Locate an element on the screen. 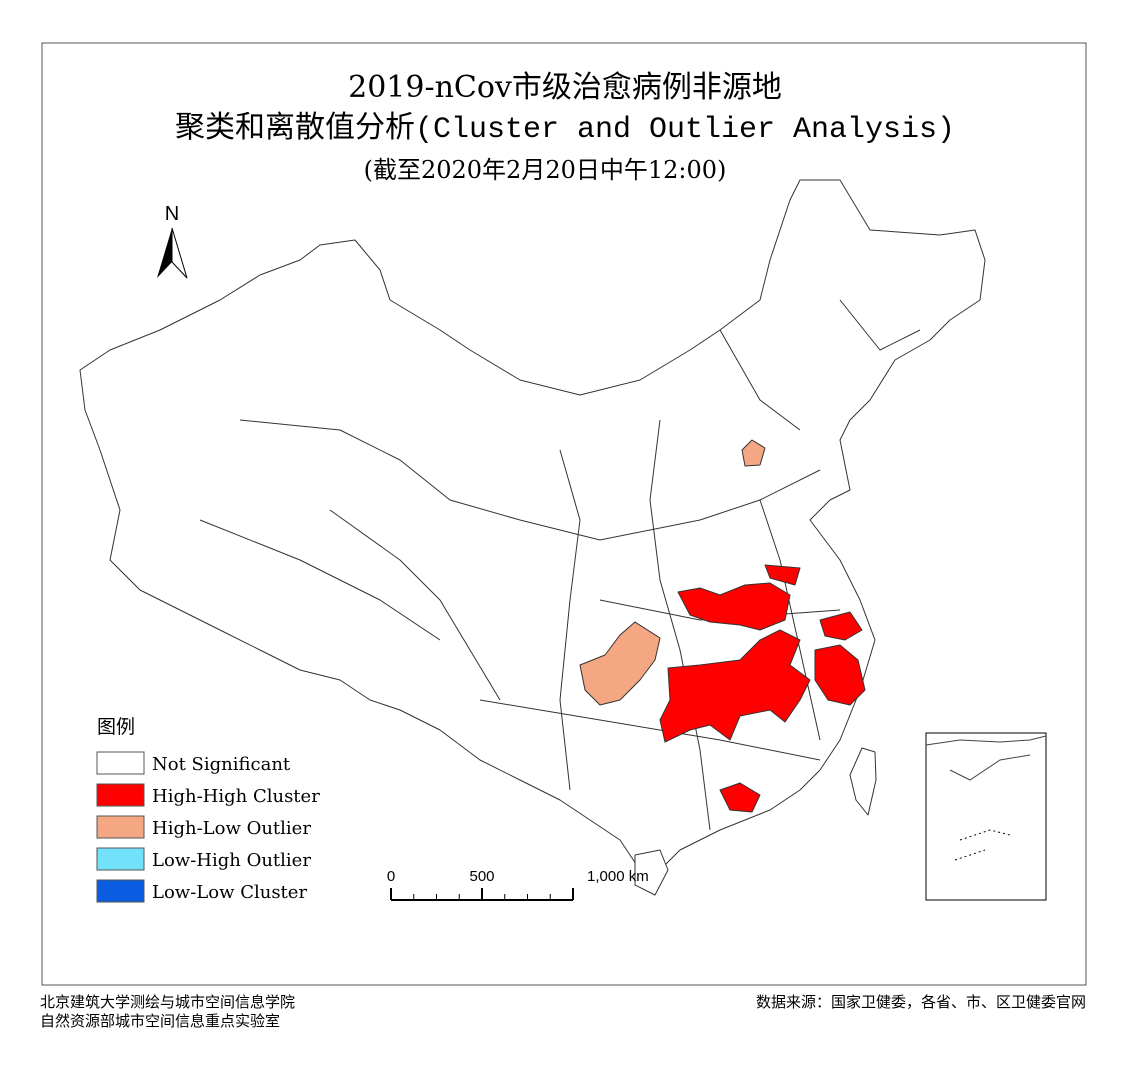  title-line2: 聚类和离散值分析(Cluster and Outlier Analysis) is located at coordinates (565, 129).